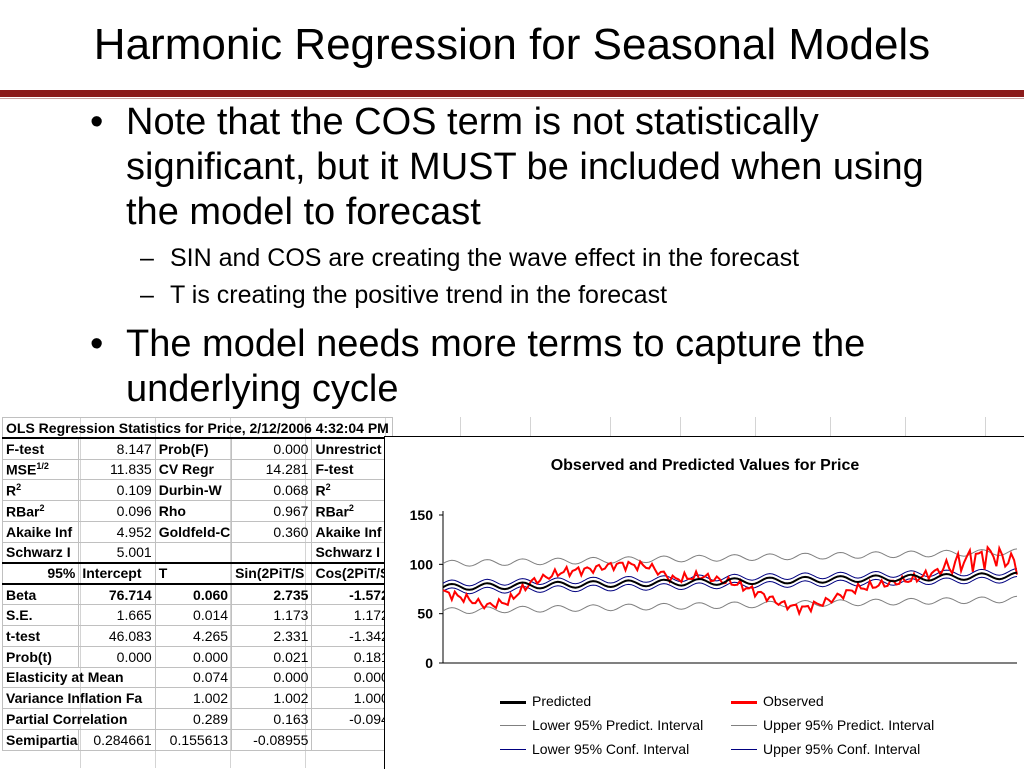 This screenshot has width=1024, height=769. Describe the element at coordinates (352, 635) in the screenshot. I see `coef-value: -1.342` at that location.